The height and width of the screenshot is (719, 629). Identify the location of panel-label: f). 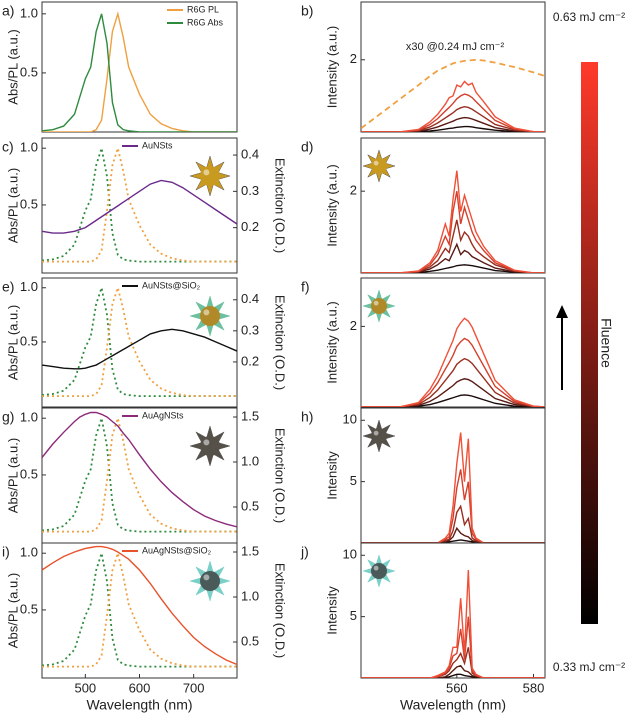
(305, 287).